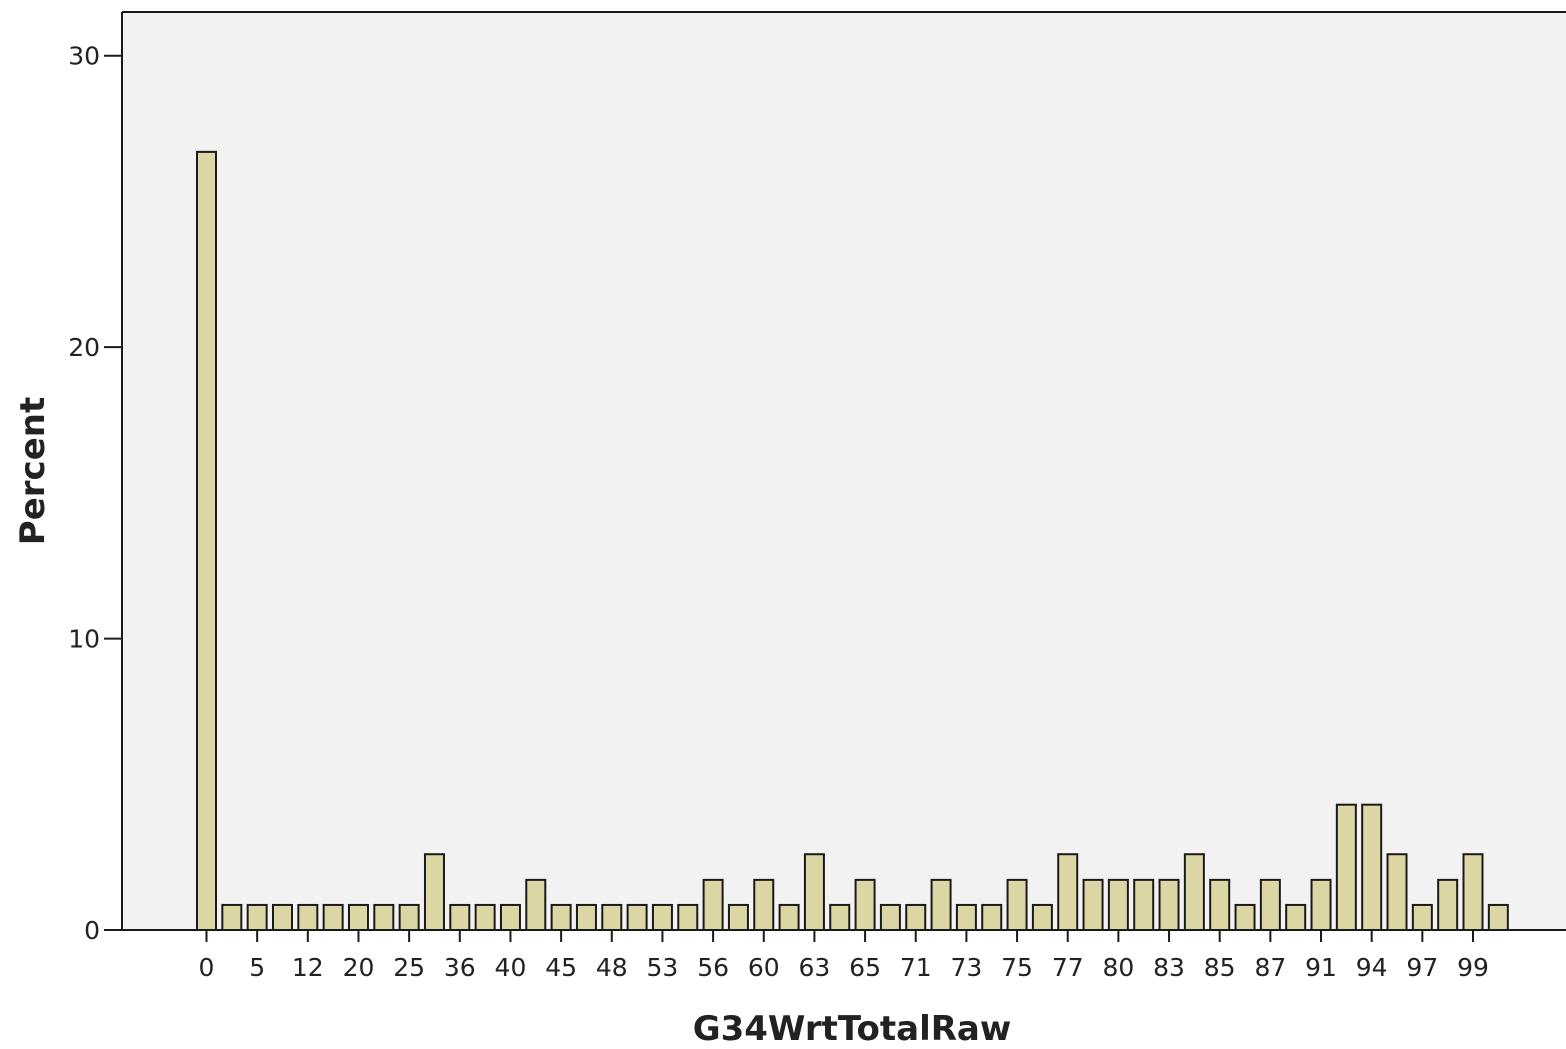  Describe the element at coordinates (1321, 967) in the screenshot. I see `x-tick-label: 91` at that location.